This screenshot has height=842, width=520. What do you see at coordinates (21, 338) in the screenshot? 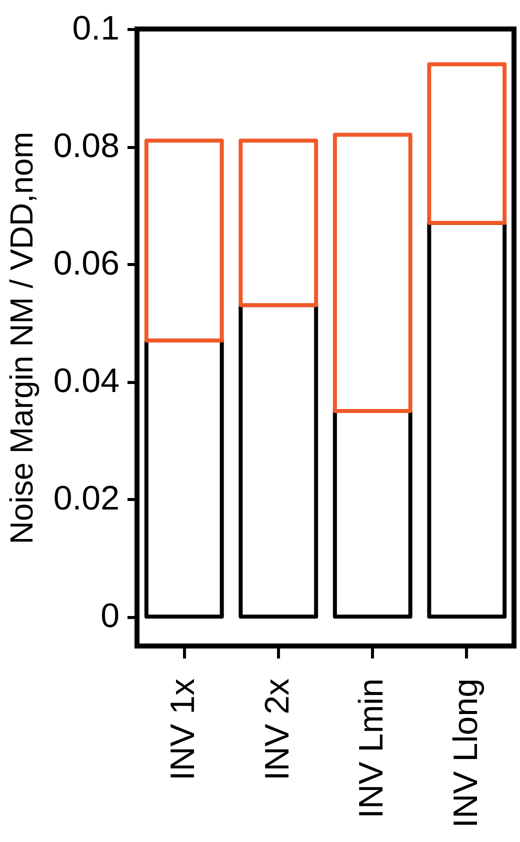
I see `y-axis-title: Noise Margin NM / VDD,nom` at bounding box center [21, 338].